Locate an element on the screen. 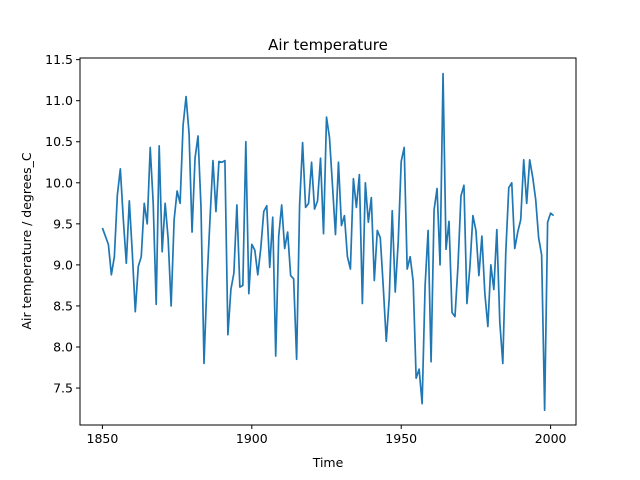 The height and width of the screenshot is (480, 640). y-tick-label: 11.5 is located at coordinates (59, 59).